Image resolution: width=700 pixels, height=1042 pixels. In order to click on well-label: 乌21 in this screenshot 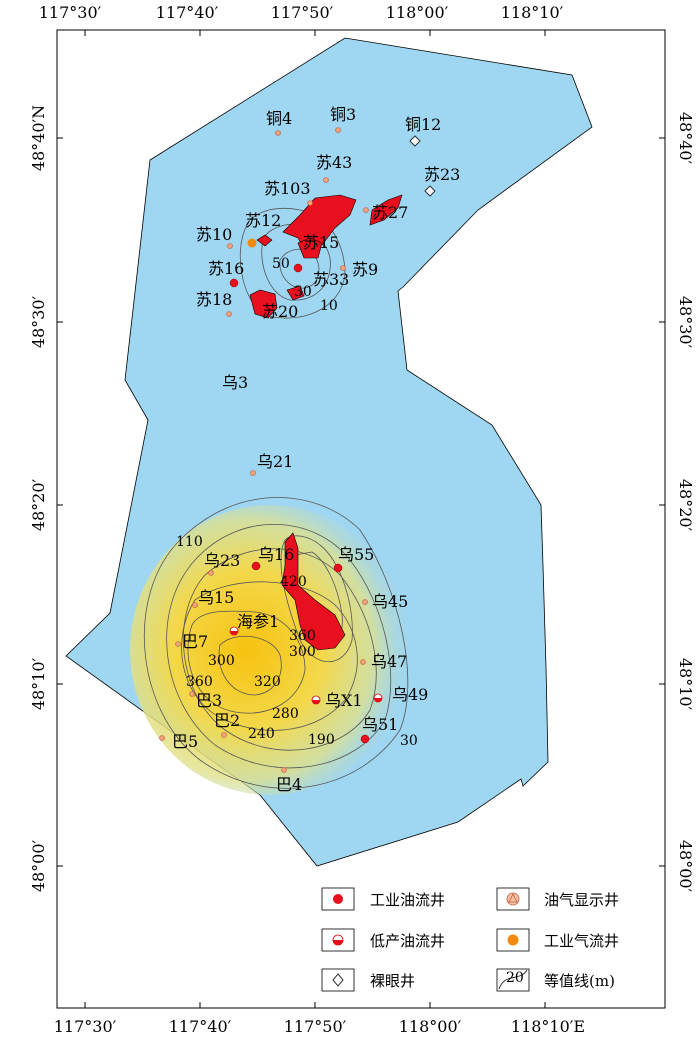, I will do `click(275, 461)`.